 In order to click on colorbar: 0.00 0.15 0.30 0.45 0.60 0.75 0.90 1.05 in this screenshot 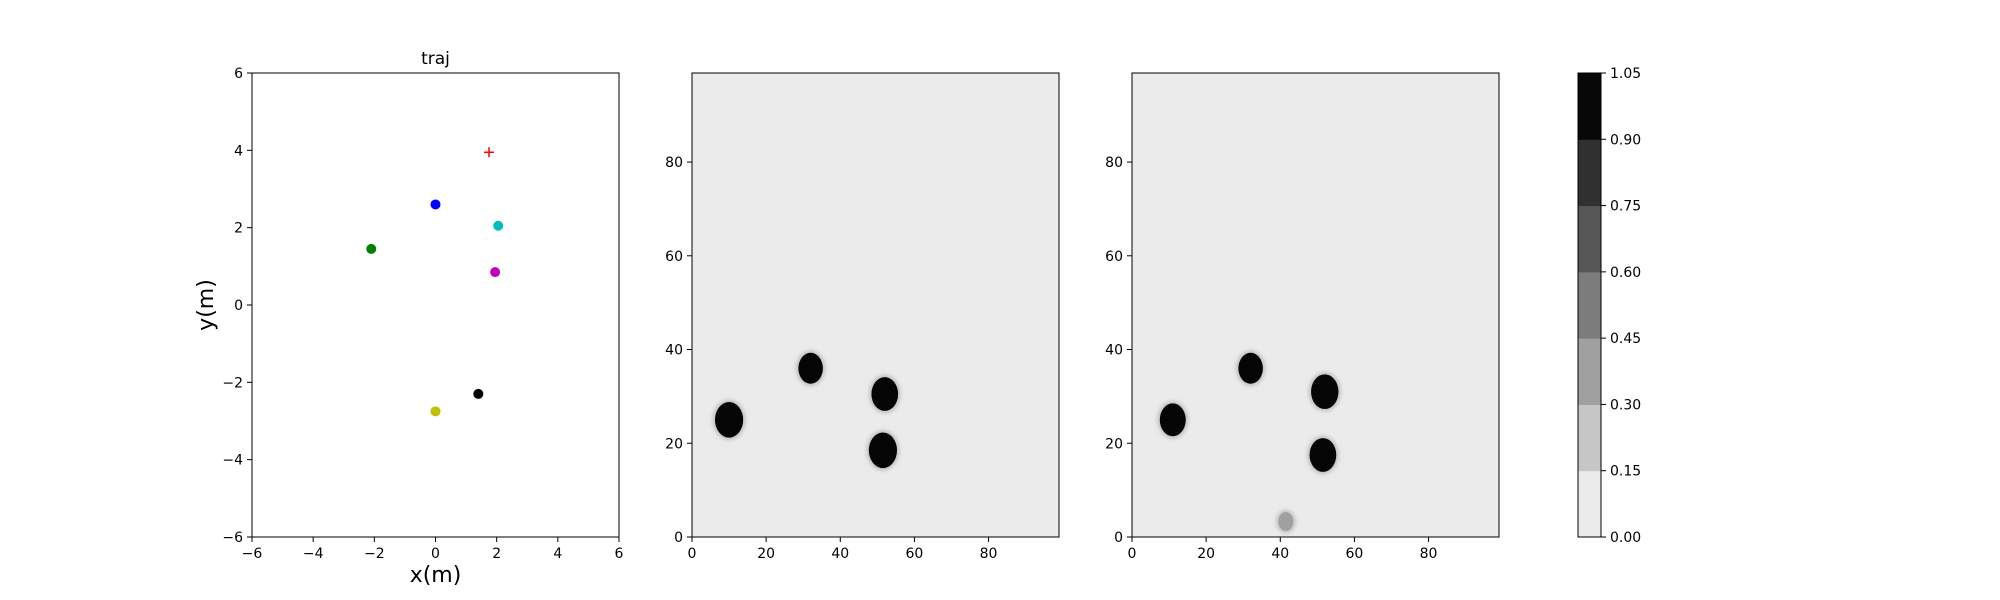, I will do `click(1609, 306)`.